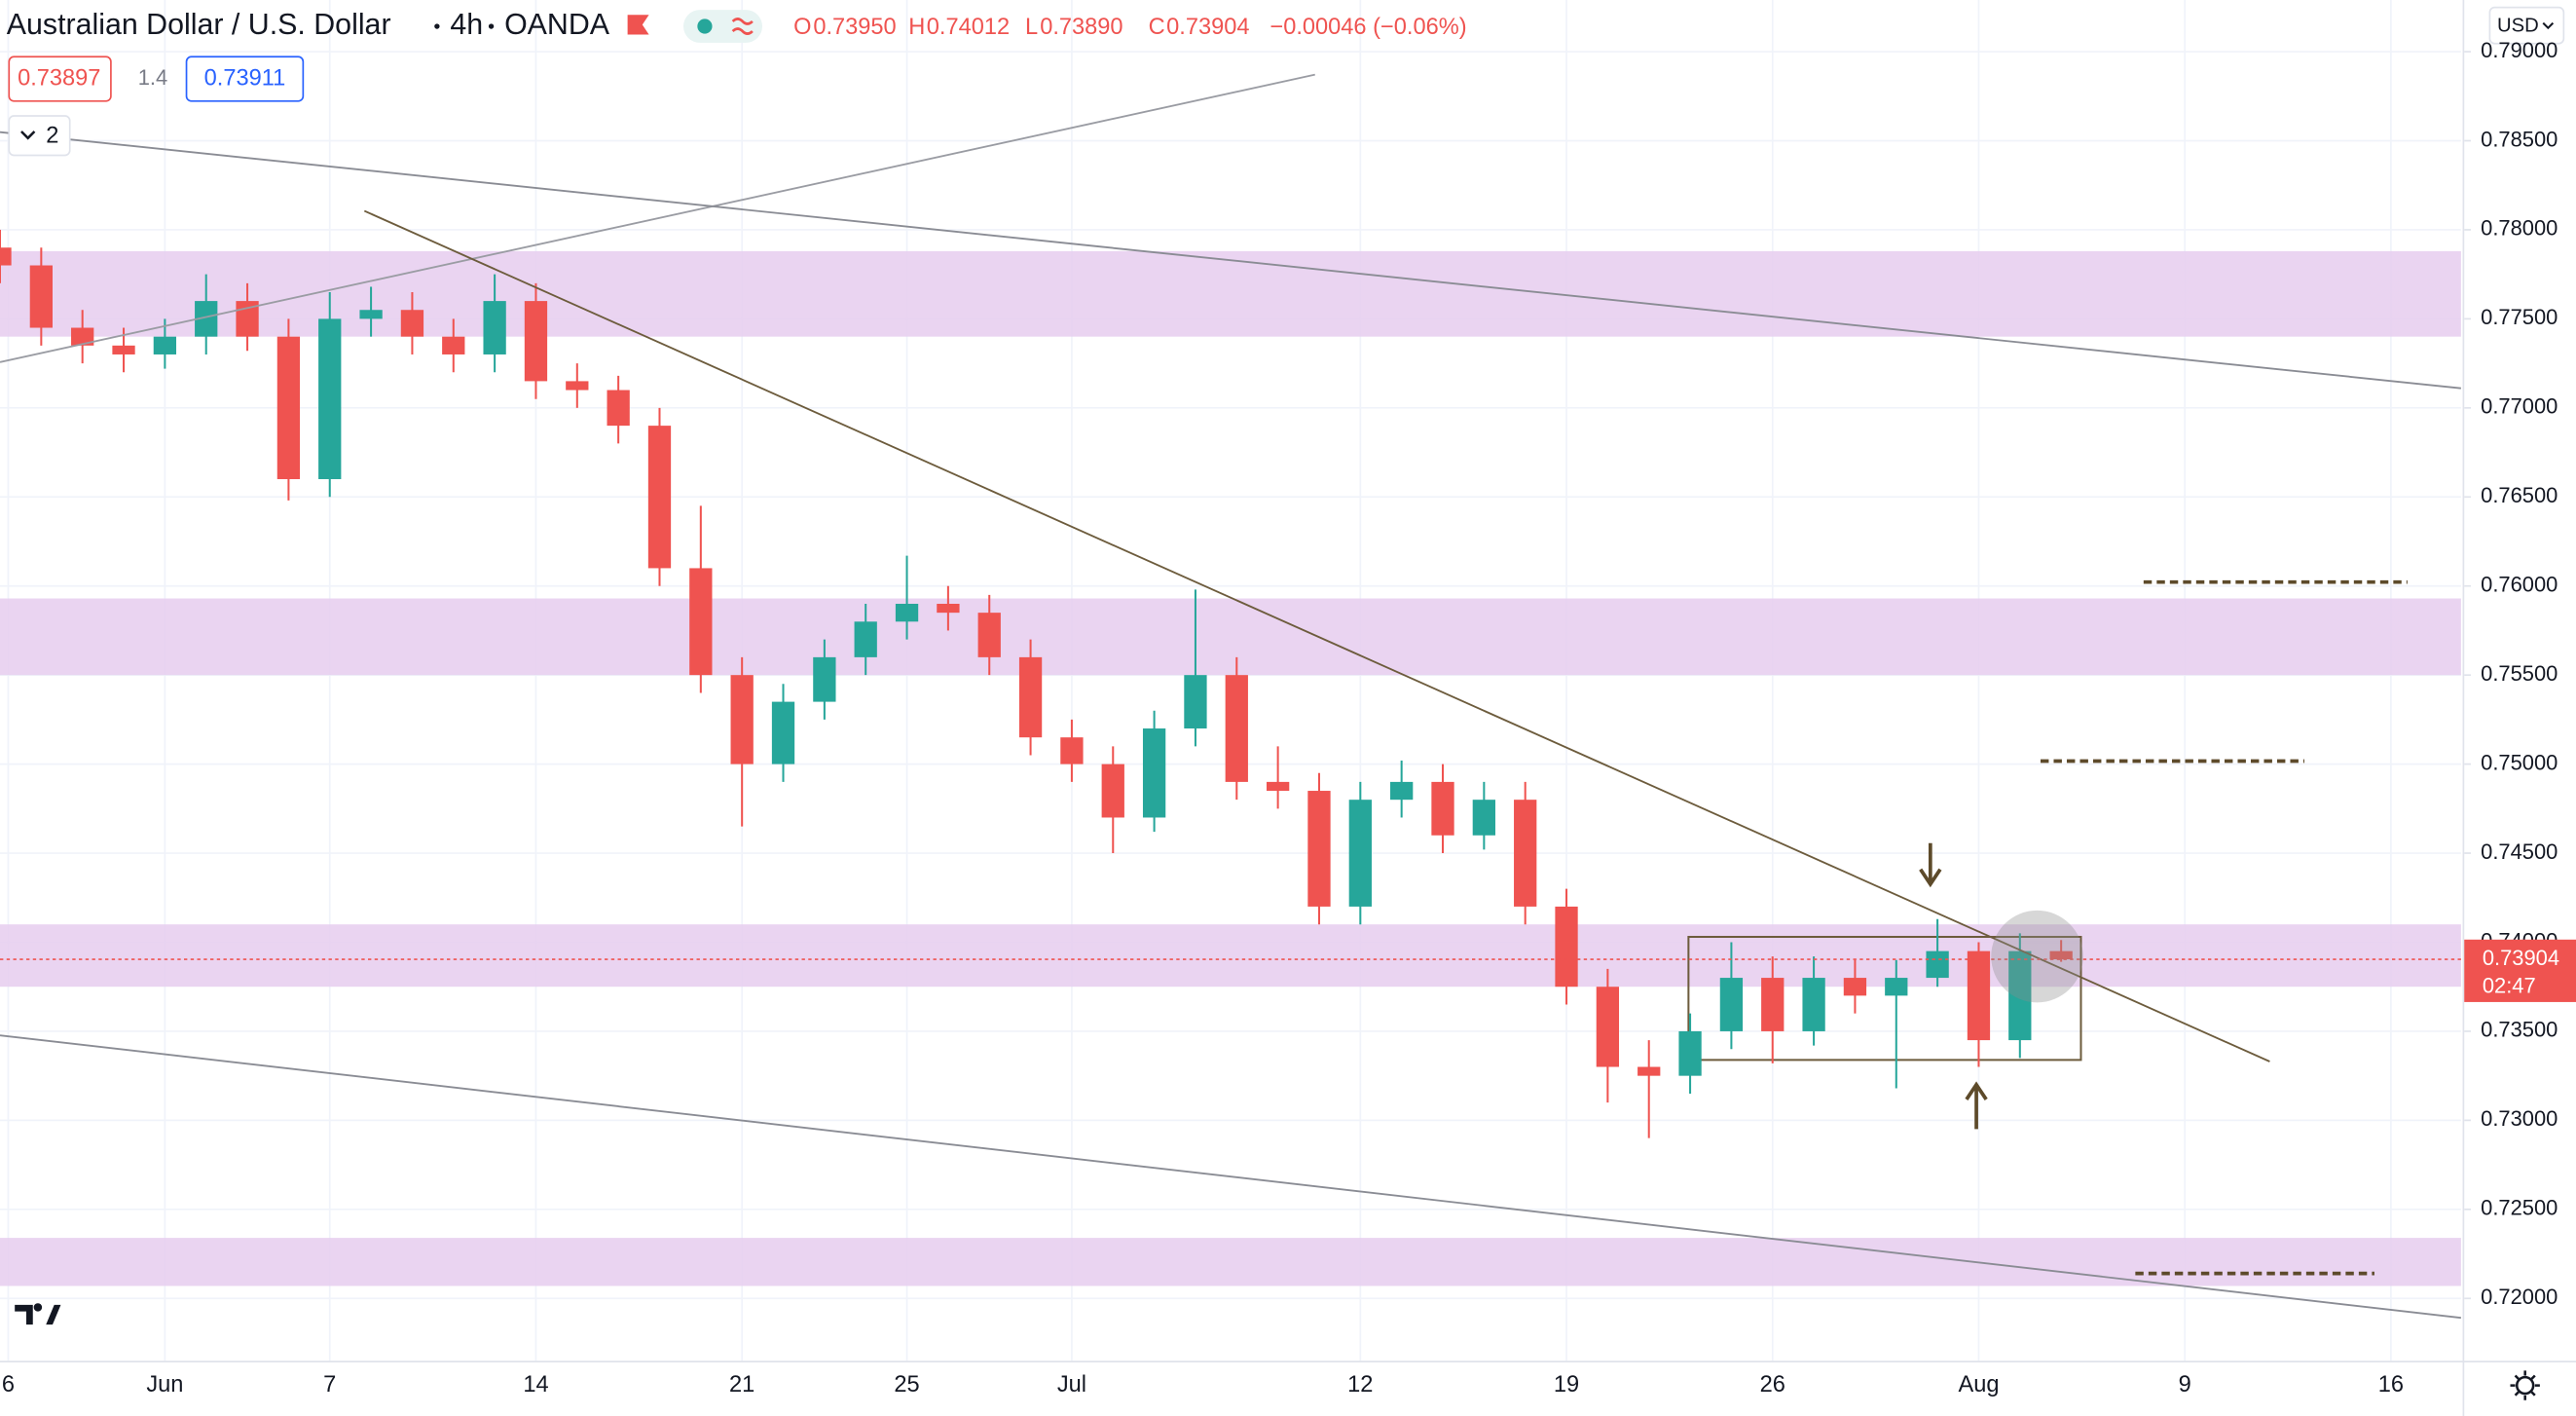 Image resolution: width=2576 pixels, height=1416 pixels. I want to click on spread: 1.4, so click(152, 77).